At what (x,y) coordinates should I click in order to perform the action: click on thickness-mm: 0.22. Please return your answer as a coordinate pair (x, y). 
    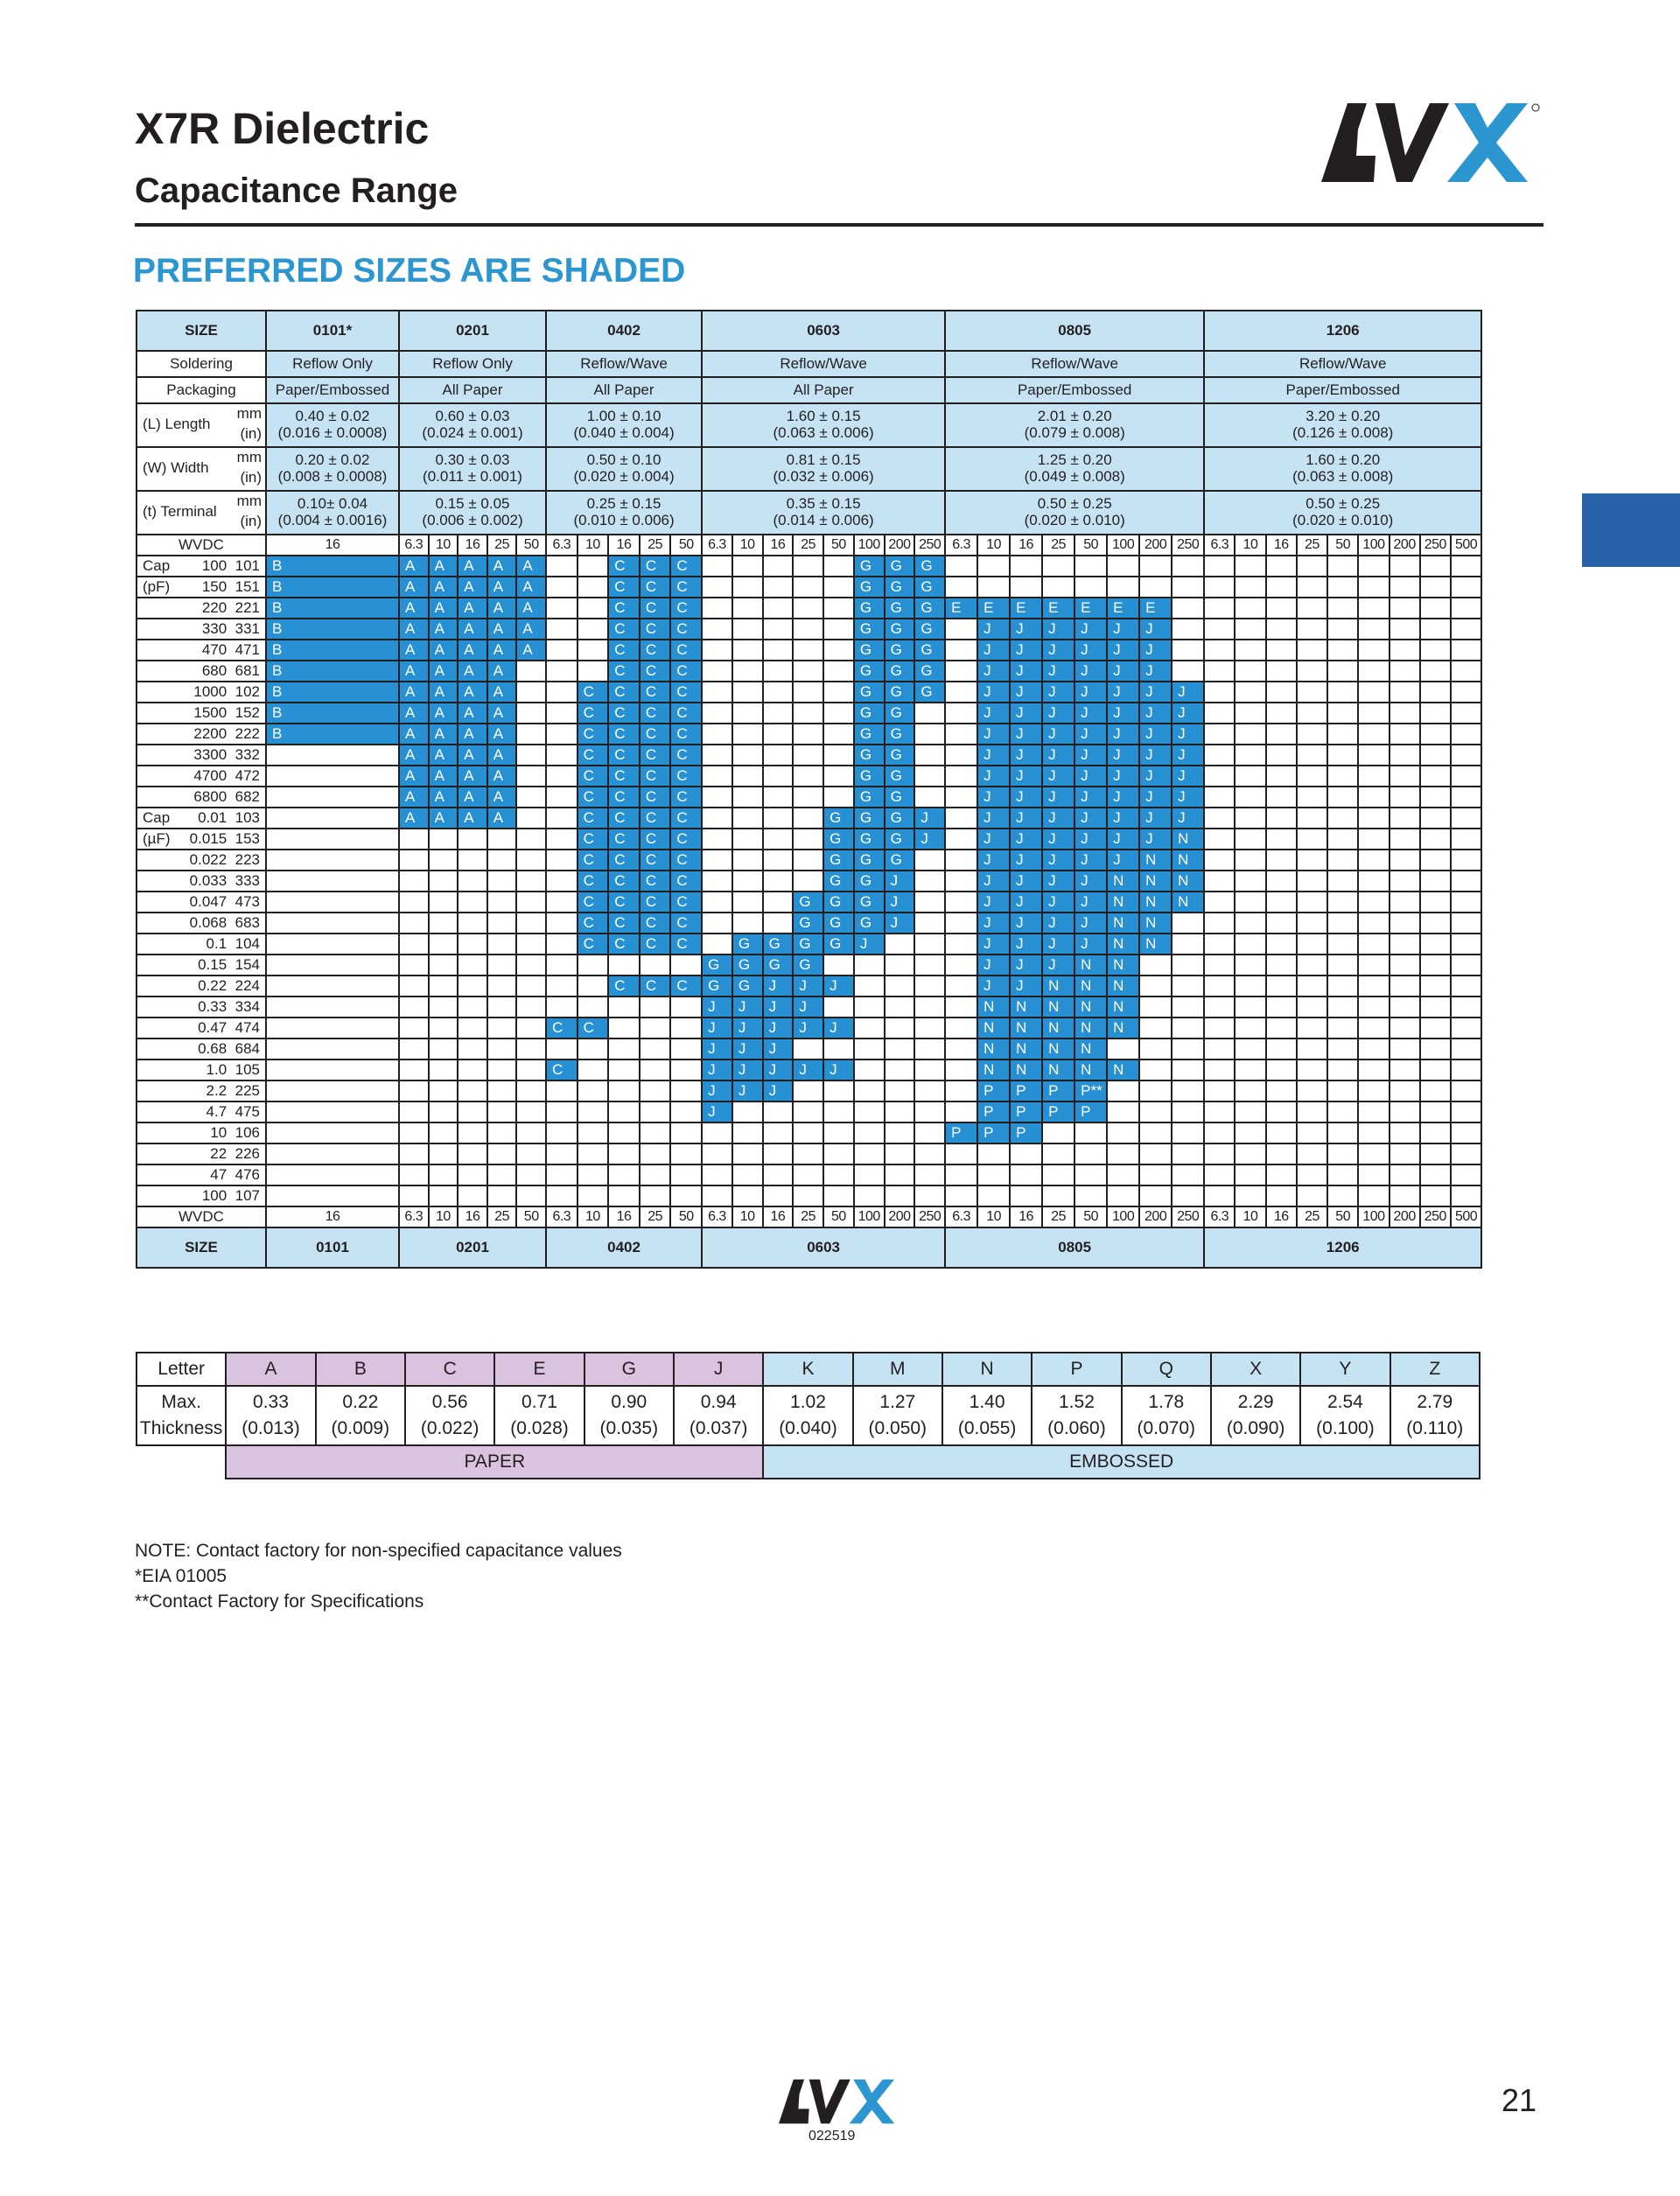
    Looking at the image, I should click on (360, 1401).